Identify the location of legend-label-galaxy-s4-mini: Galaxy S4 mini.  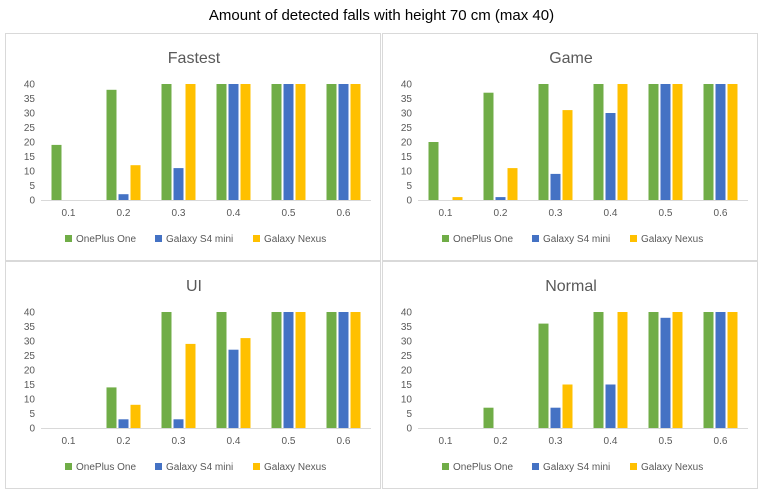
(199, 467).